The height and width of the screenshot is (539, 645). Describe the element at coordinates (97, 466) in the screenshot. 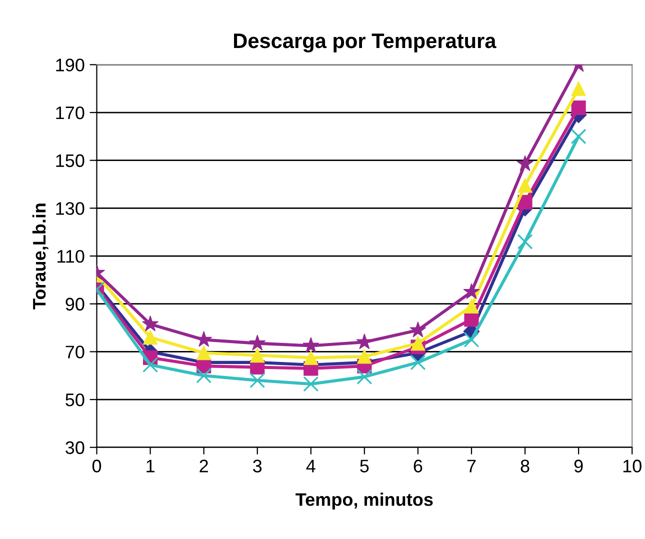

I see `x-tick-label: 0` at that location.